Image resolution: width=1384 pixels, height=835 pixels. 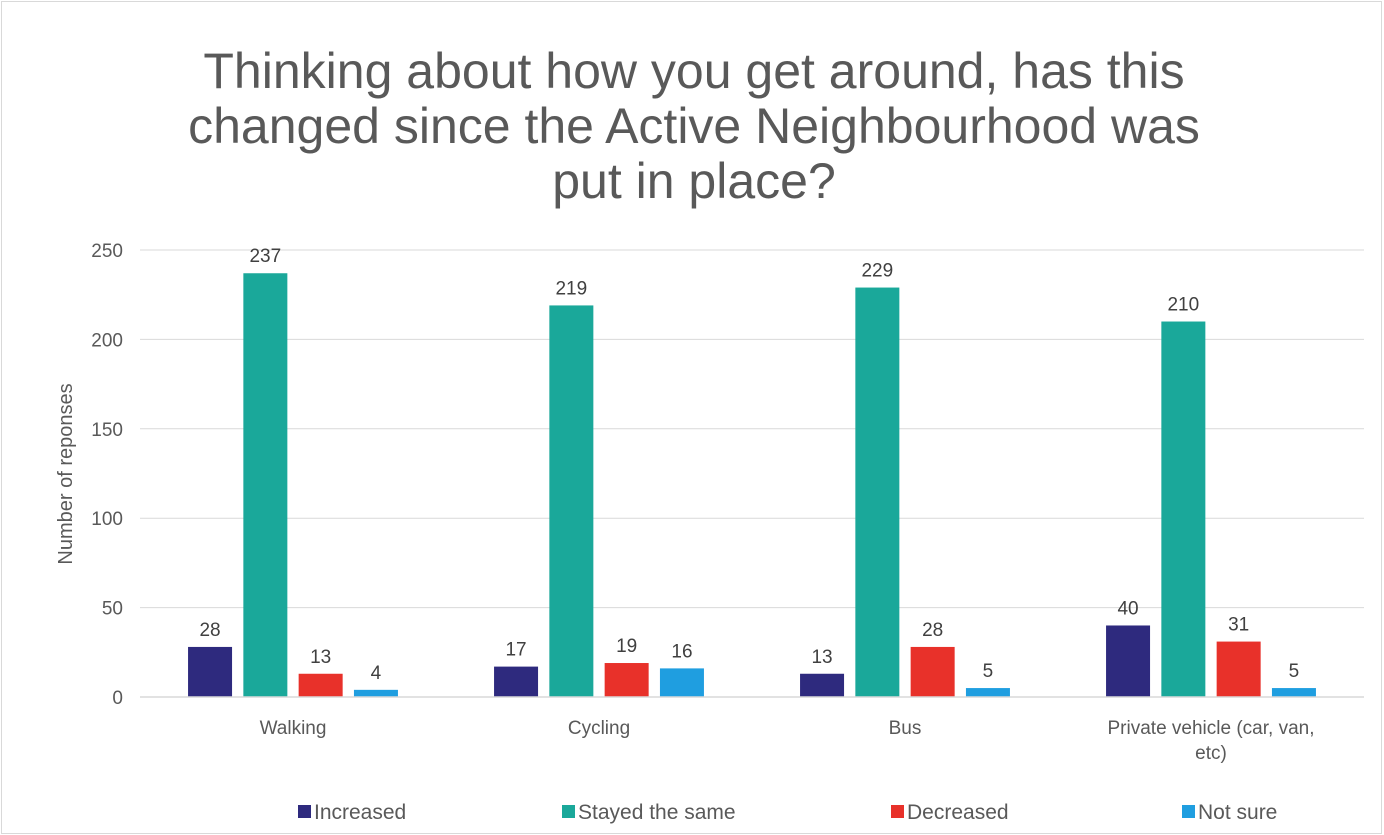 What do you see at coordinates (1188, 811) in the screenshot?
I see `legend-swatch-not-sure` at bounding box center [1188, 811].